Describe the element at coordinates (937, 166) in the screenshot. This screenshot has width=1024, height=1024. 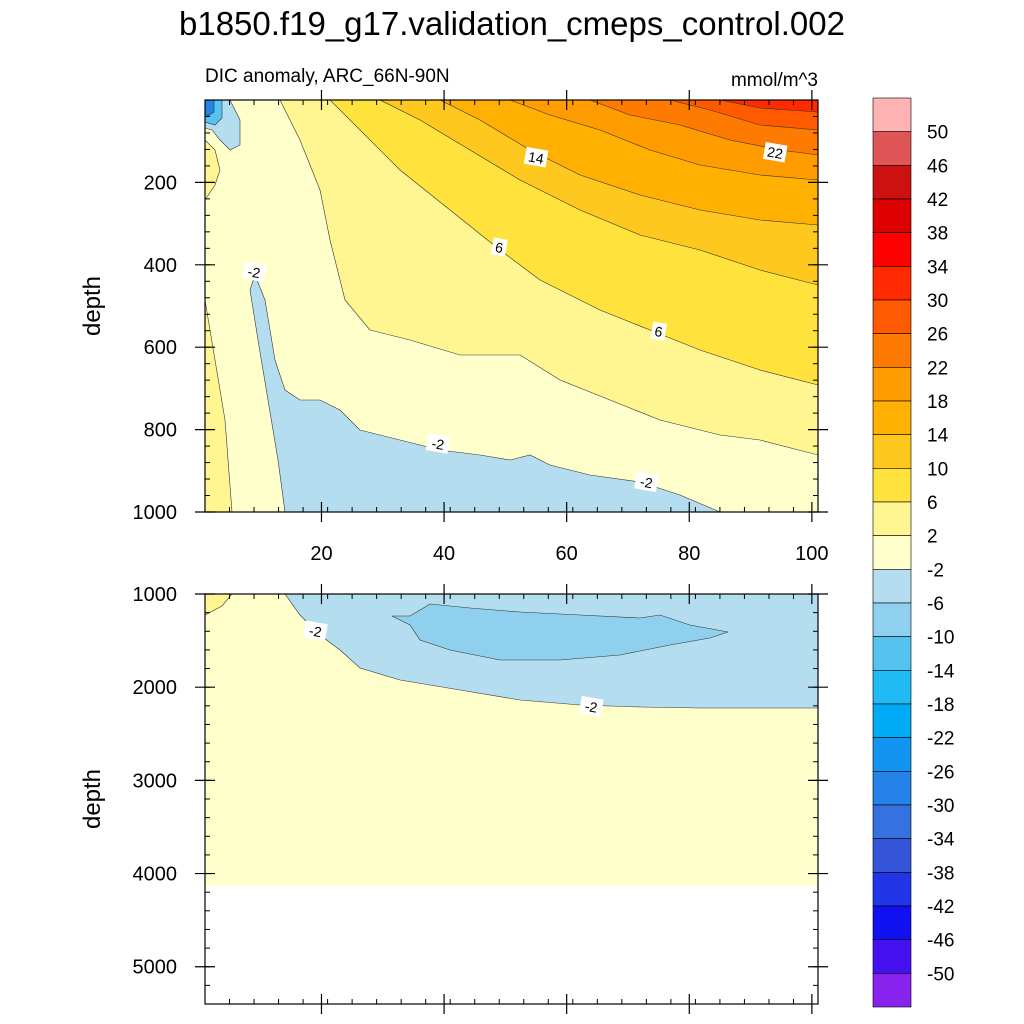
I see `colorbar-level-label: 46` at that location.